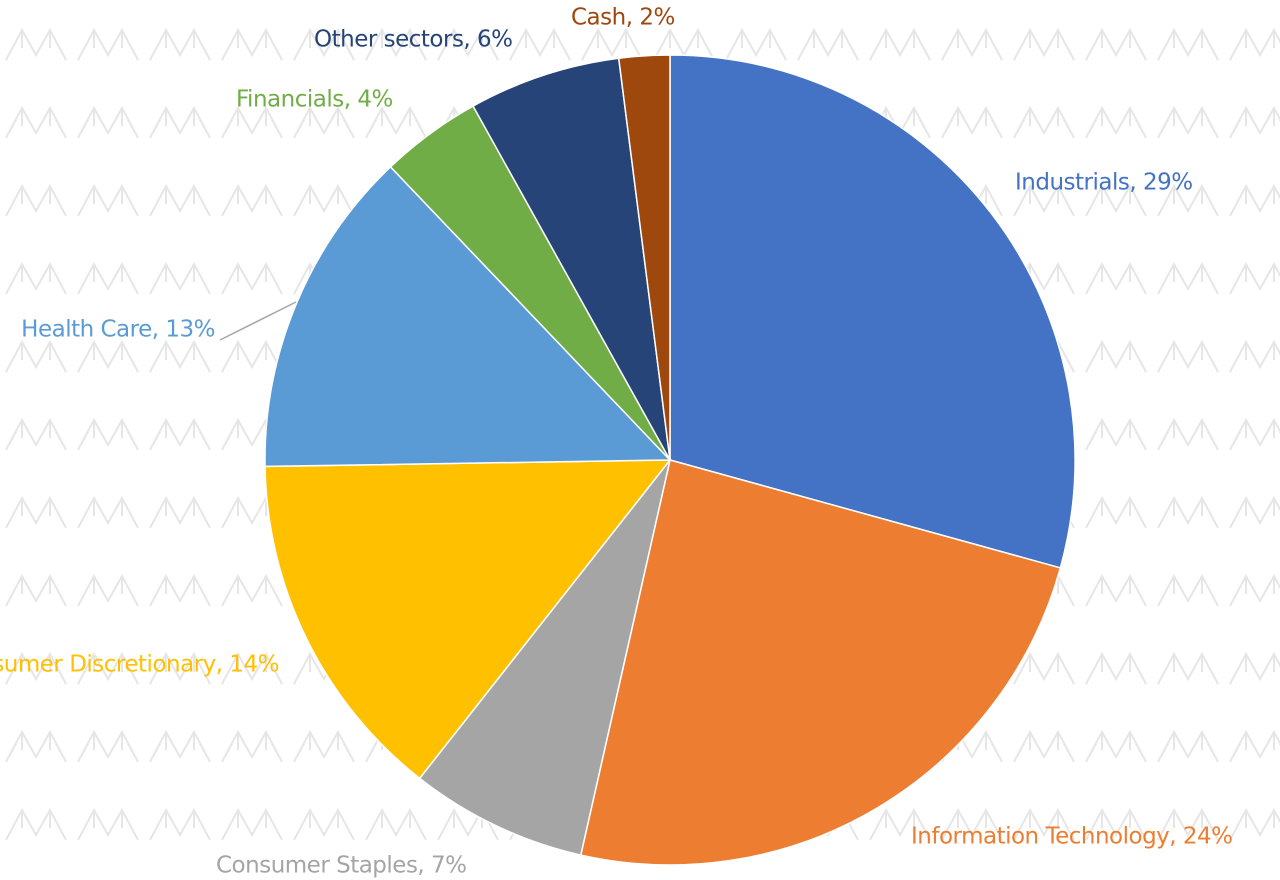 The height and width of the screenshot is (880, 1280). What do you see at coordinates (314, 100) in the screenshot?
I see `data-label: Financials, 4%` at bounding box center [314, 100].